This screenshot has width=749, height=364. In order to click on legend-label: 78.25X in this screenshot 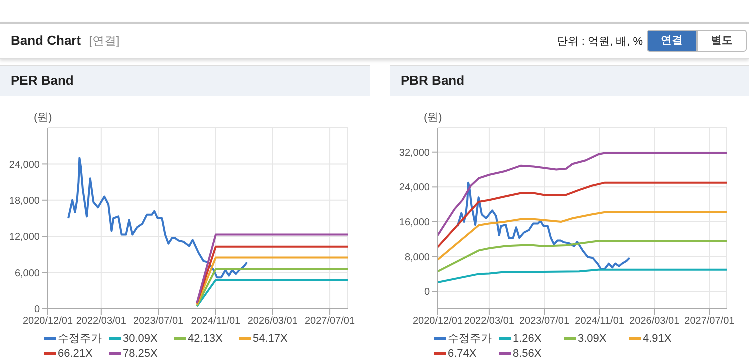, I will do `click(140, 354)`.